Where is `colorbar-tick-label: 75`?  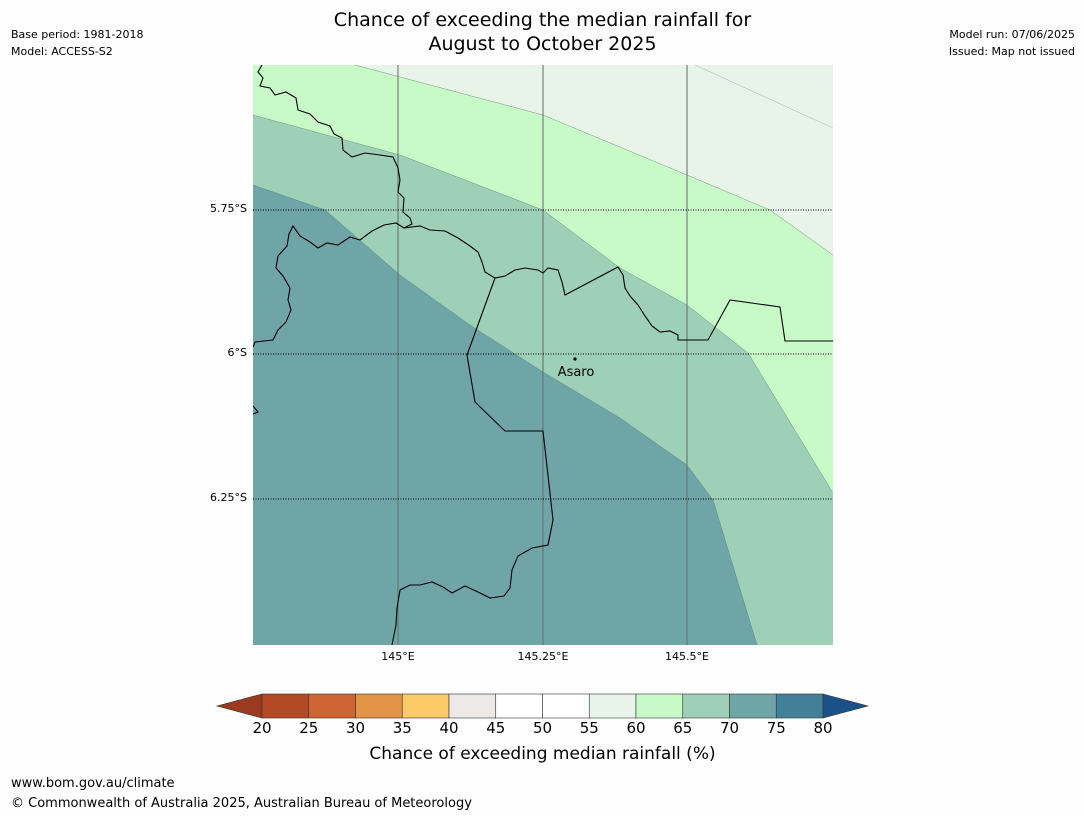
colorbar-tick-label: 75 is located at coordinates (776, 728).